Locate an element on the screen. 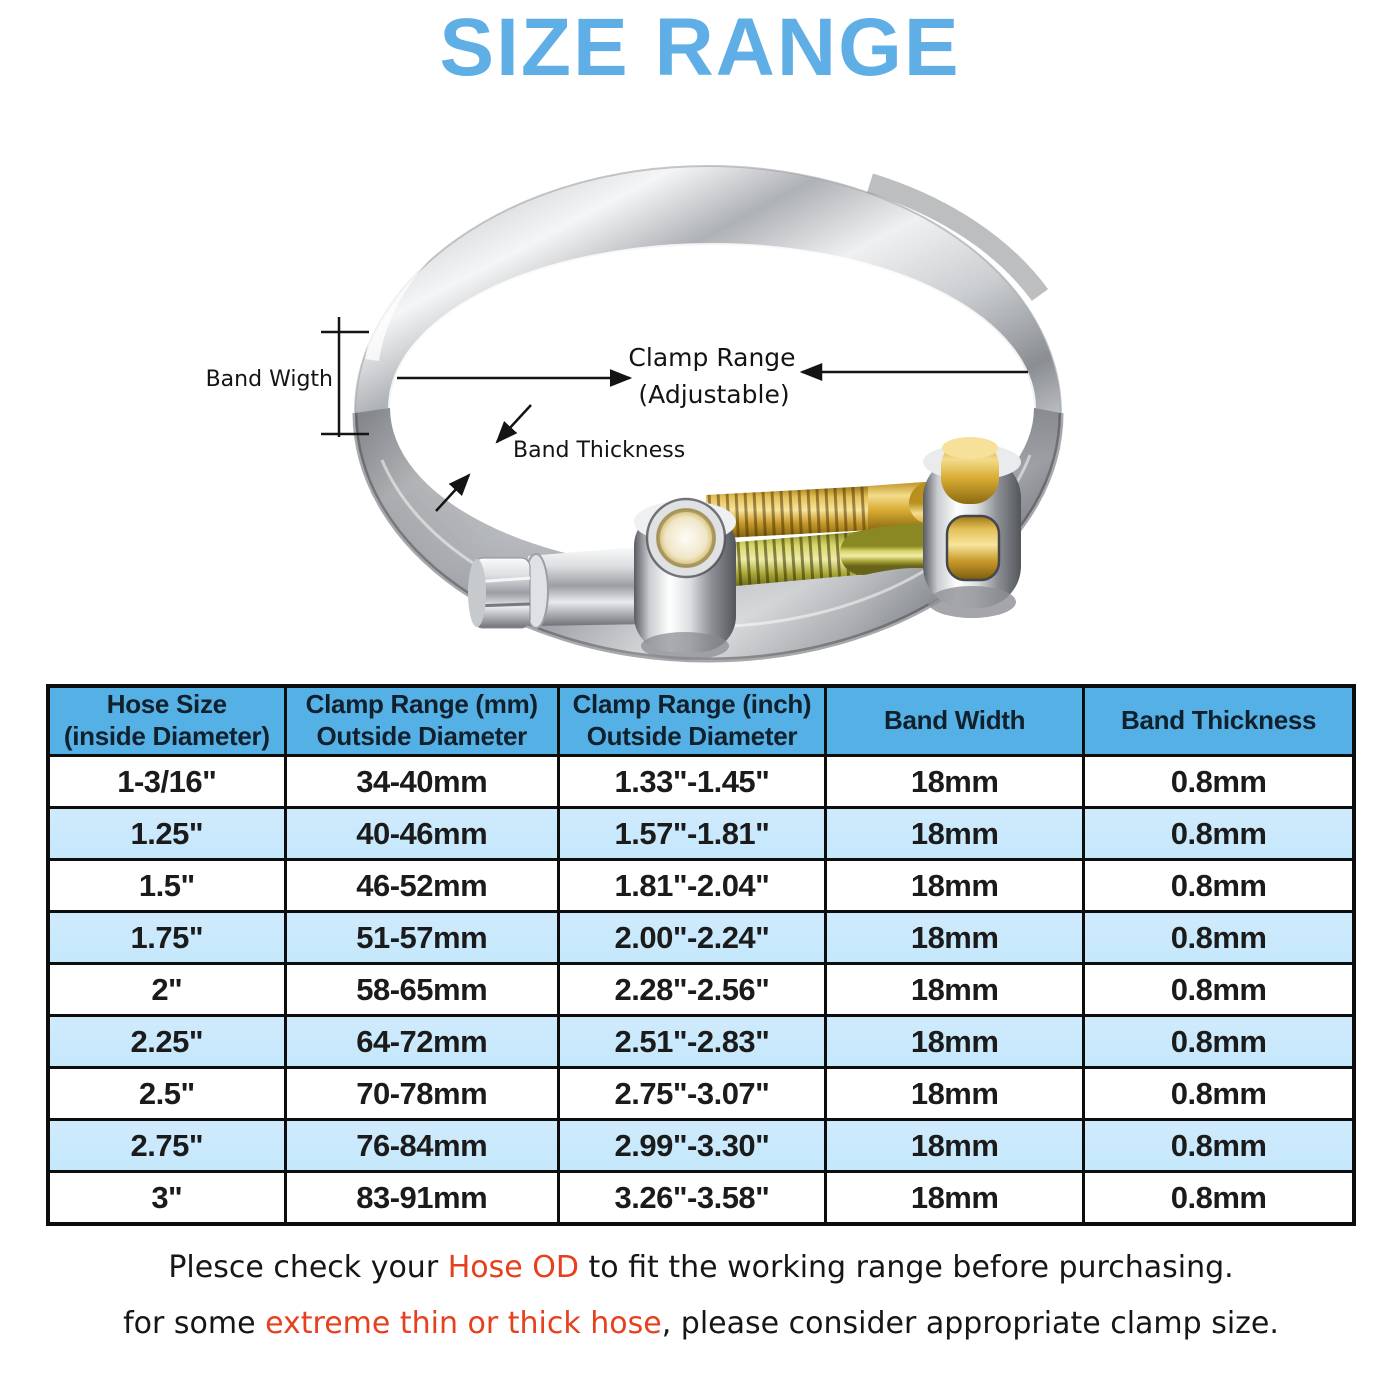 This screenshot has width=1400, height=1400. table-row: 2.75" 76-84mm 2.99"-3.30" 18mm 0.8mm is located at coordinates (701, 1145).